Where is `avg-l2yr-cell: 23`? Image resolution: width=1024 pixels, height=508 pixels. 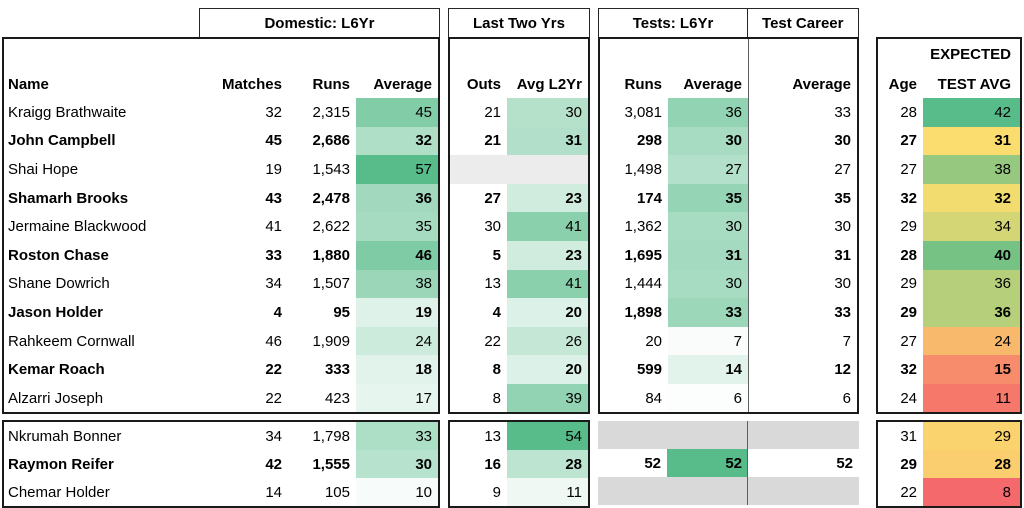
avg-l2yr-cell: 23 is located at coordinates (547, 255).